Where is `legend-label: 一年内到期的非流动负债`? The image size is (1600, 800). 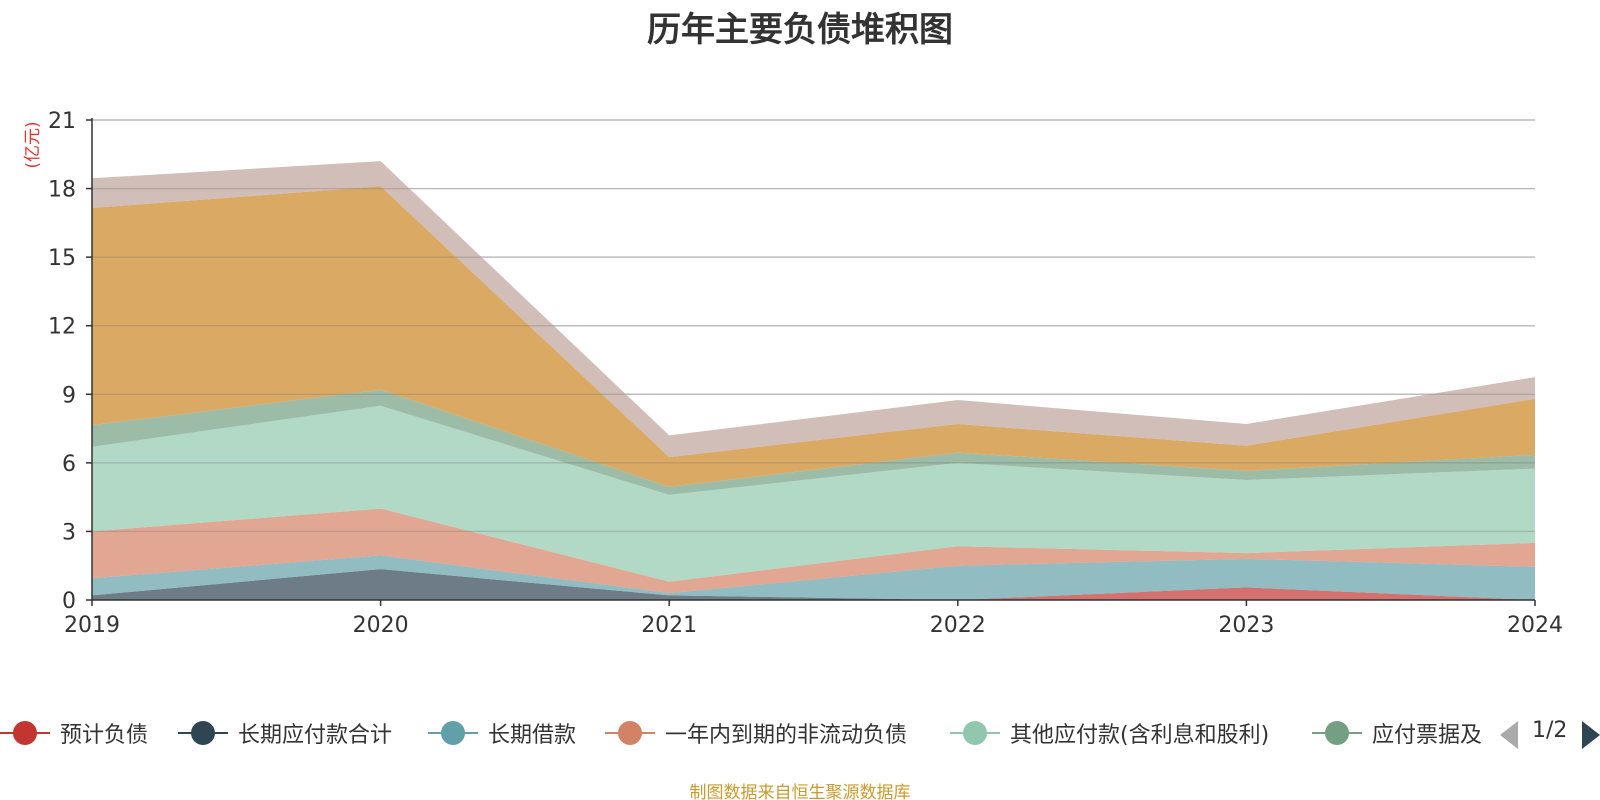 legend-label: 一年内到期的非流动负债 is located at coordinates (786, 735).